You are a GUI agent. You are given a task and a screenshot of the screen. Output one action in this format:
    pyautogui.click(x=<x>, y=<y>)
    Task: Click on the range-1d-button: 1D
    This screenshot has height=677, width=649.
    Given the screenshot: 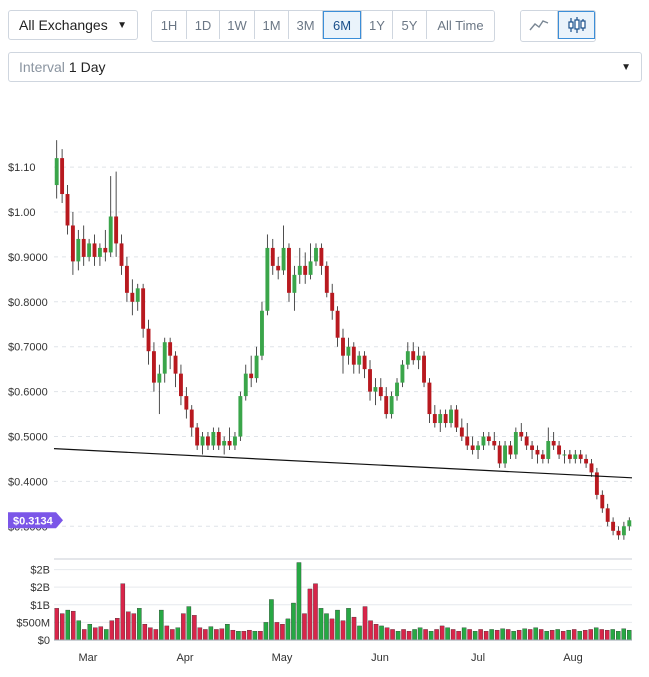 What is the action you would take?
    pyautogui.click(x=203, y=25)
    